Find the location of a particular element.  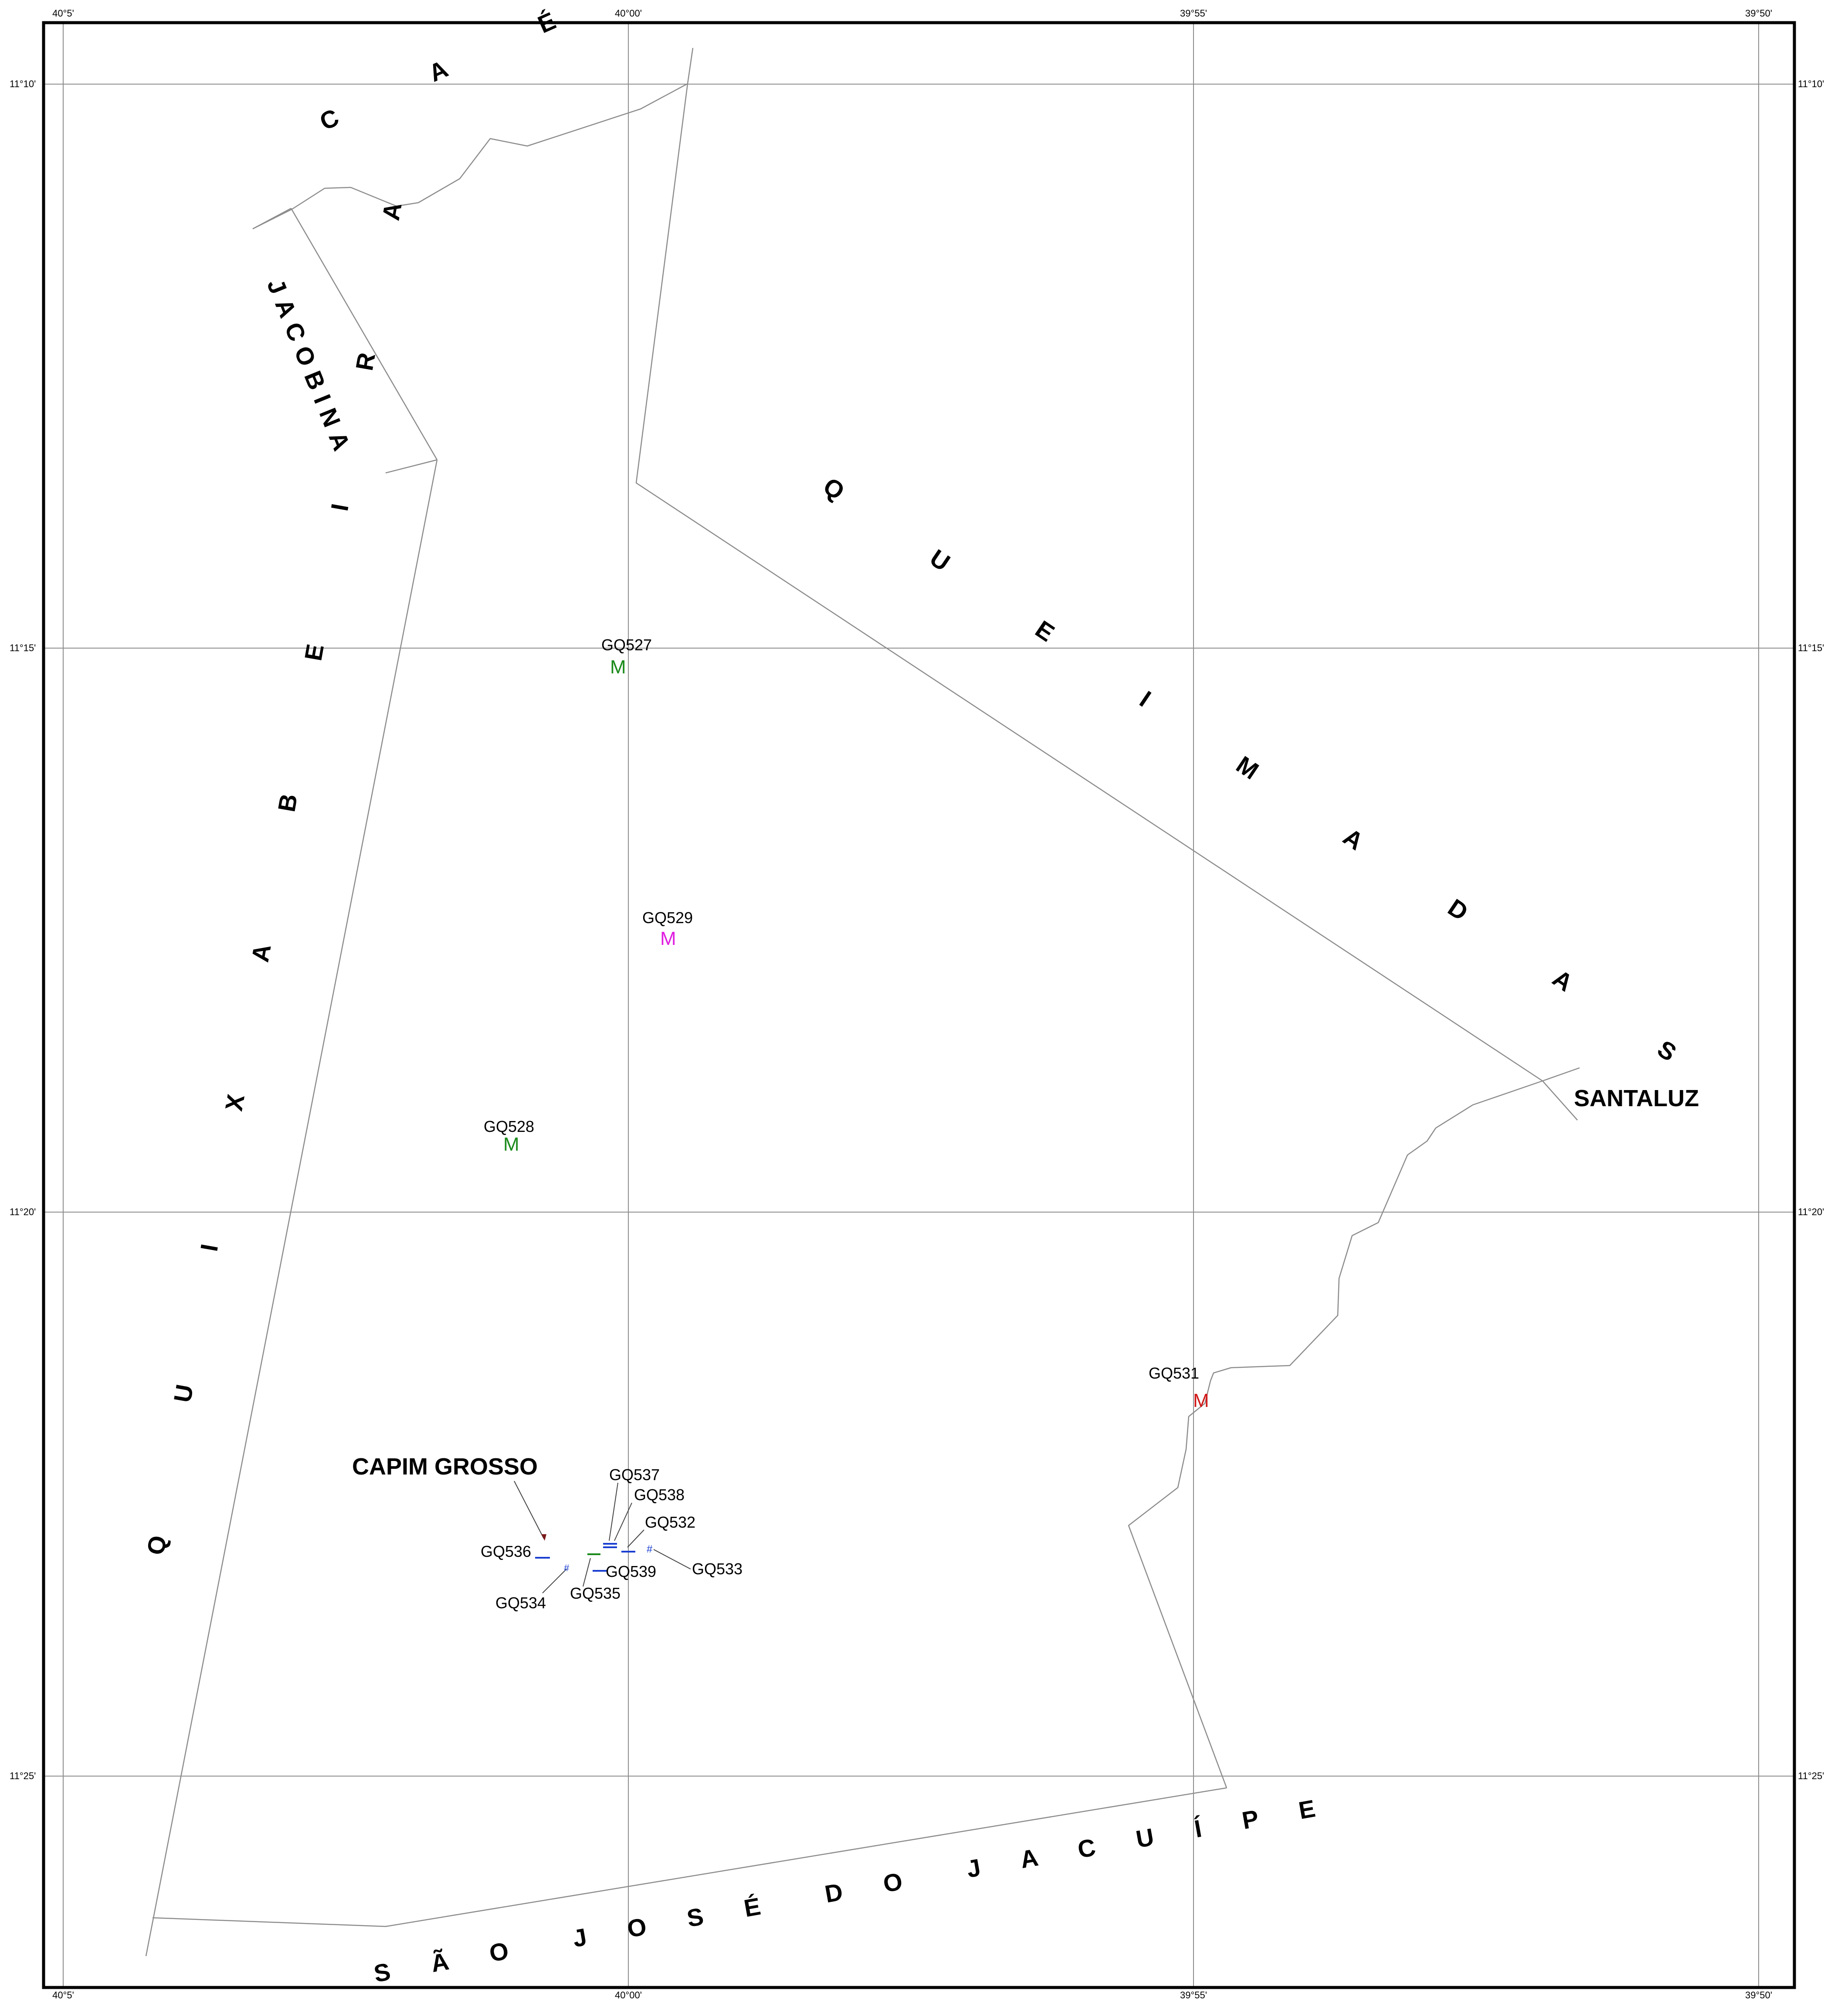

sample-symbol-gq531: M is located at coordinates (1201, 1400).